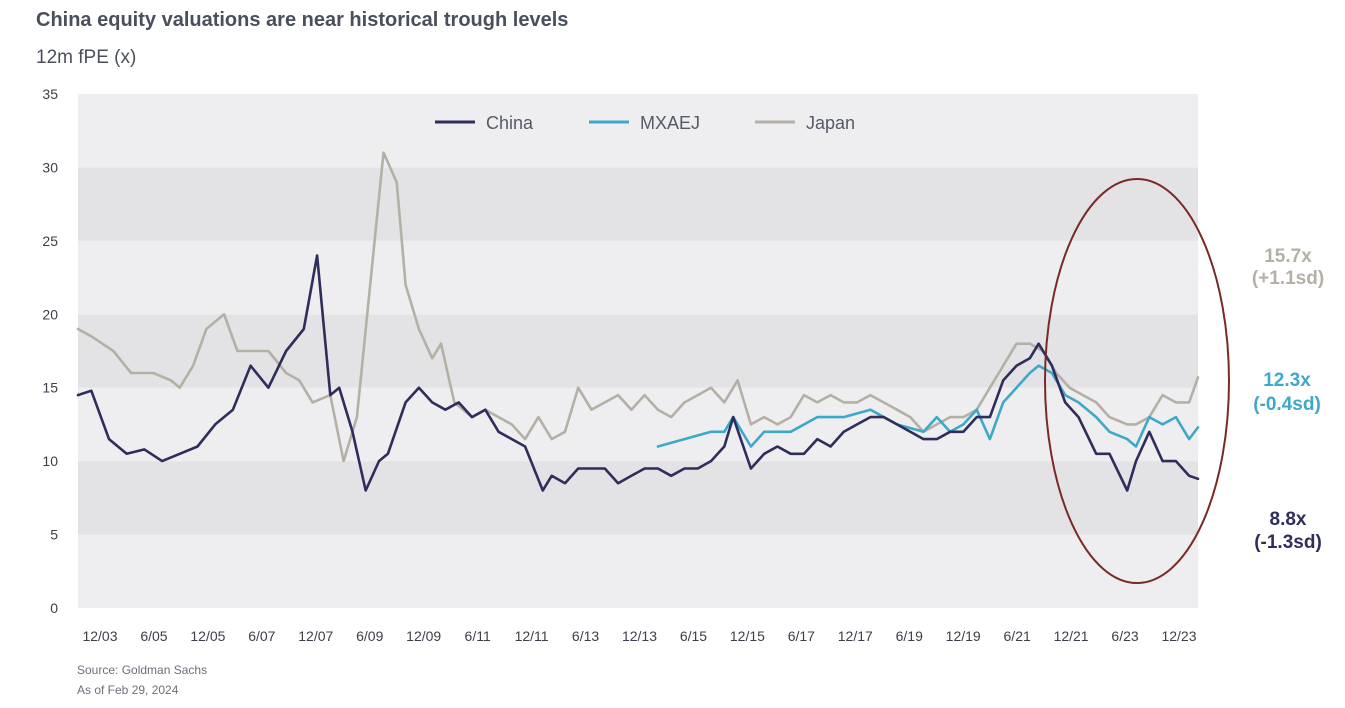  What do you see at coordinates (50, 94) in the screenshot?
I see `y-tick-label: 35` at bounding box center [50, 94].